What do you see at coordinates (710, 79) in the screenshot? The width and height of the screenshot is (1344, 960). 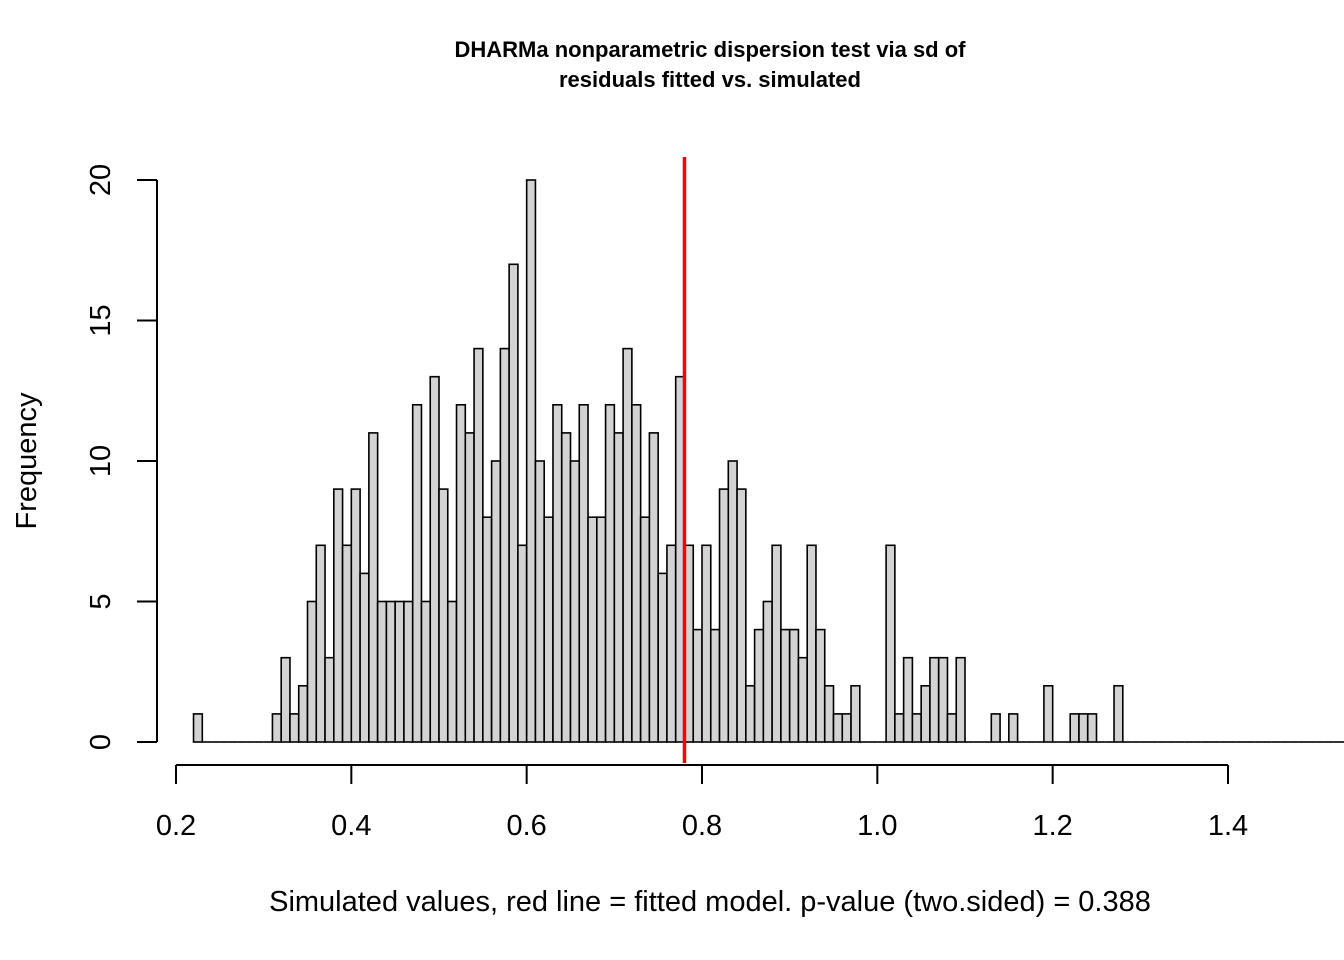 I see `chart-title-line-2: residuals fitted vs. simulated` at bounding box center [710, 79].